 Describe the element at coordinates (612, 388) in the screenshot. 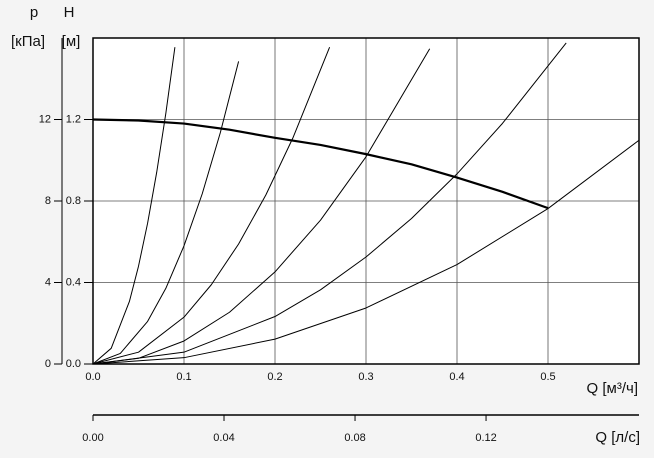

I see `x-axis-label: Q [м³/ч]` at that location.